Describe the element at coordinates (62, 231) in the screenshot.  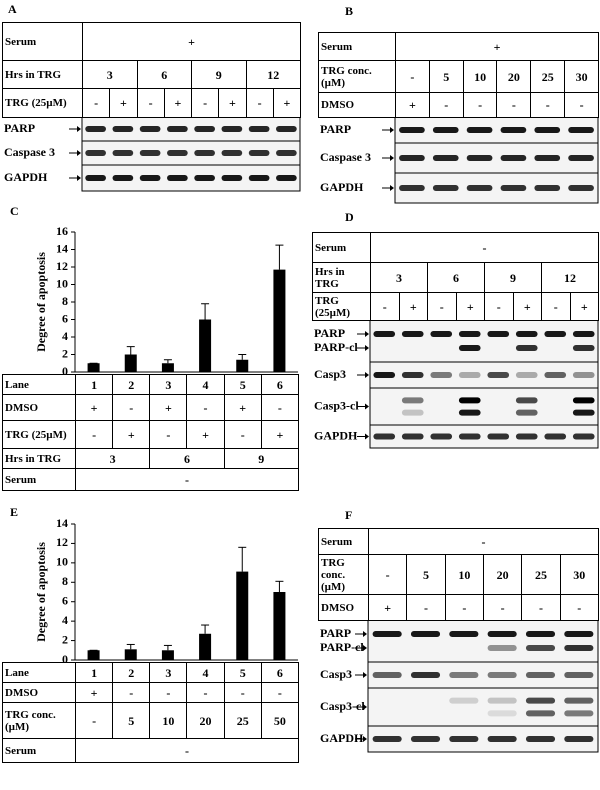
I see `y-tick-label: 16` at that location.